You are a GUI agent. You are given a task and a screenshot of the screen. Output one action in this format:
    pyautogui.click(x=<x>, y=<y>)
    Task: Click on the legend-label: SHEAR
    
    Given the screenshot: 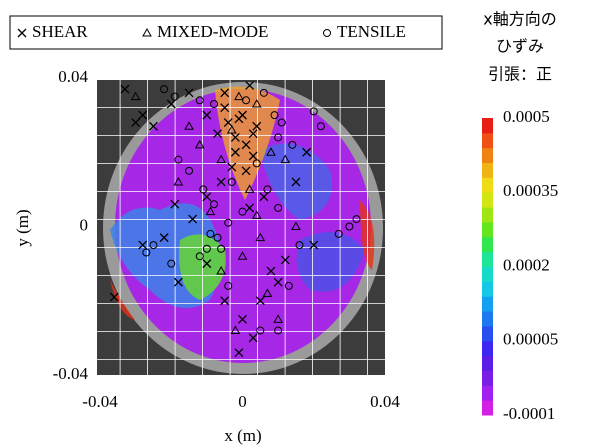 What is the action you would take?
    pyautogui.click(x=60, y=31)
    